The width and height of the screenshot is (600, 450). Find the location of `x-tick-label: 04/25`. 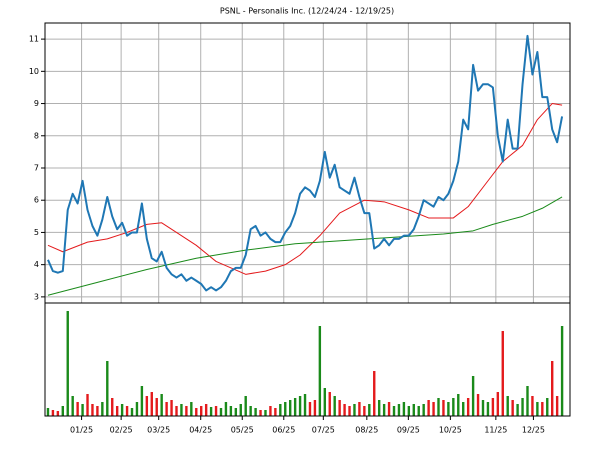

x-tick-label: 04/25 is located at coordinates (200, 430).